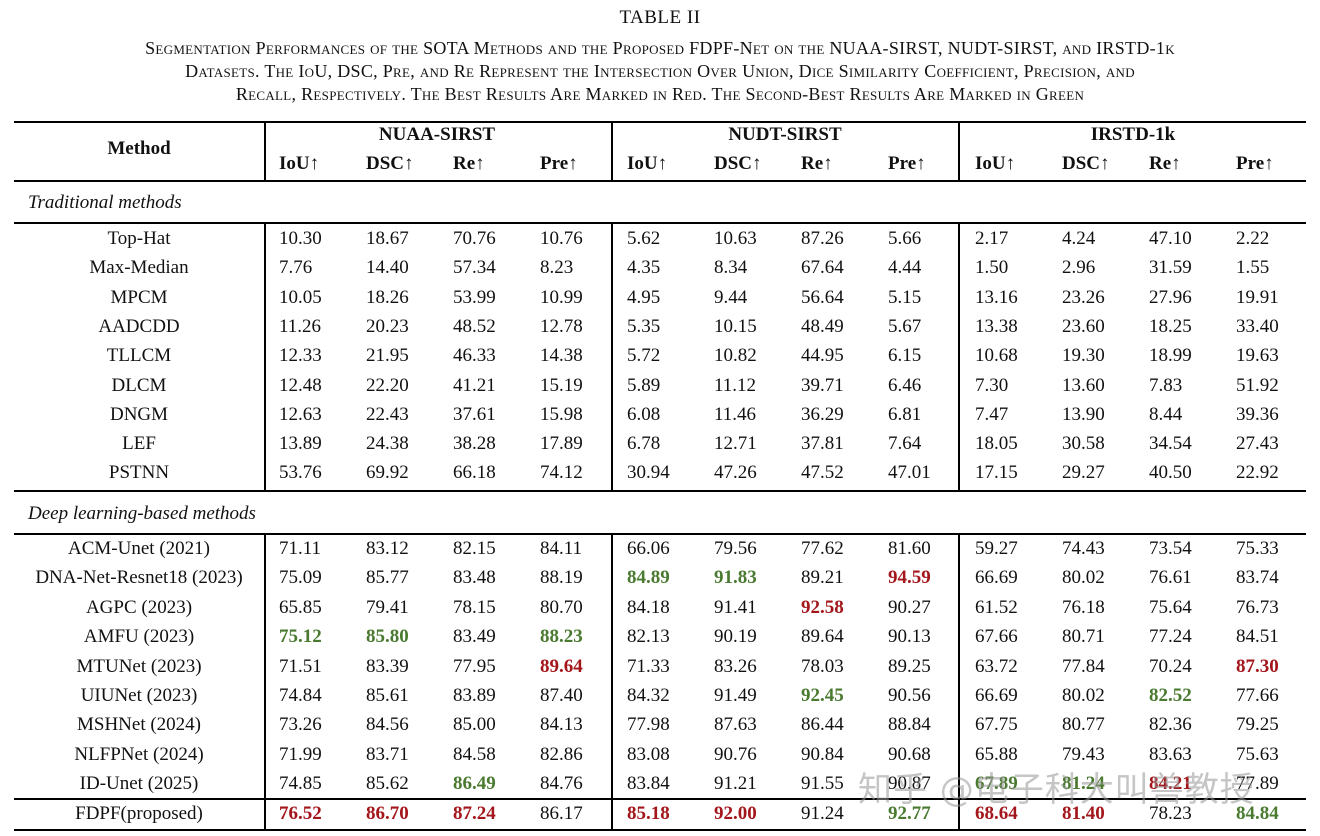 The width and height of the screenshot is (1320, 836). Describe the element at coordinates (474, 356) in the screenshot. I see `table-cell: 46.33` at that location.